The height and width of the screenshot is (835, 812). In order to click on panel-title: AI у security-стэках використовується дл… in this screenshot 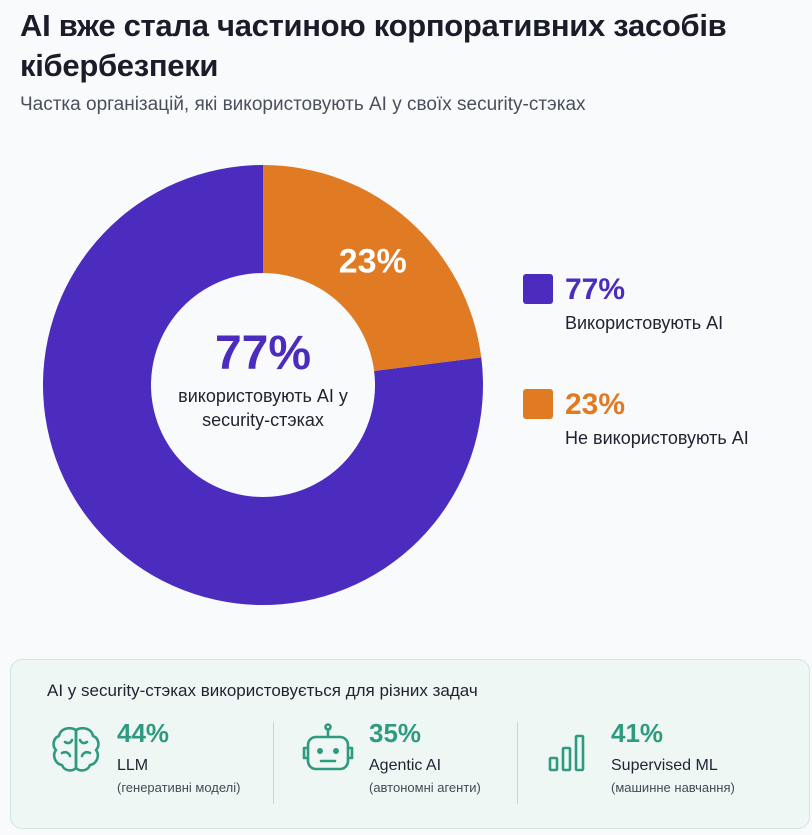, I will do `click(262, 690)`.